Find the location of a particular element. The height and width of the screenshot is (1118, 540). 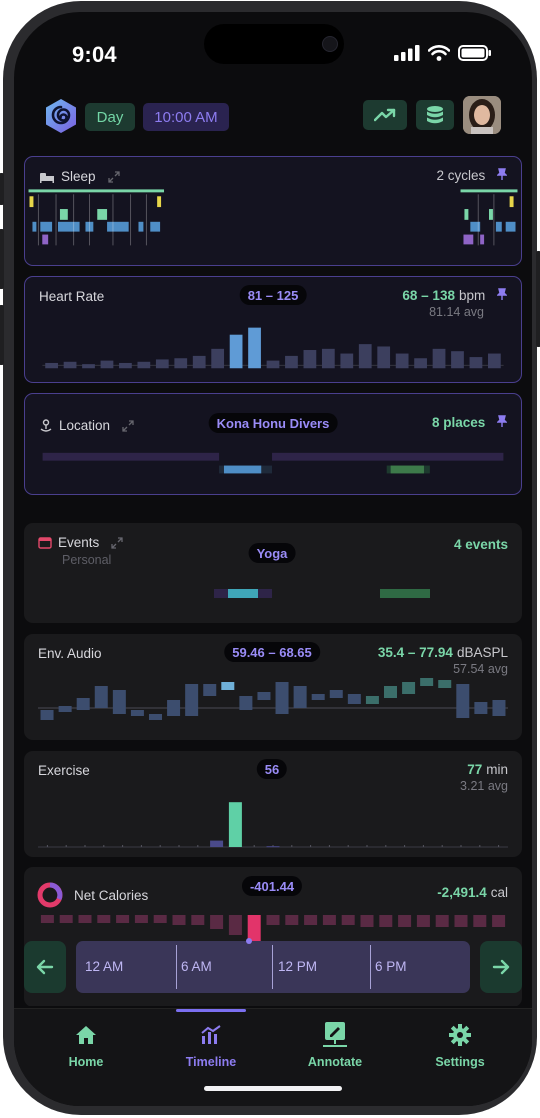

arrow-right-icon is located at coordinates (501, 967).